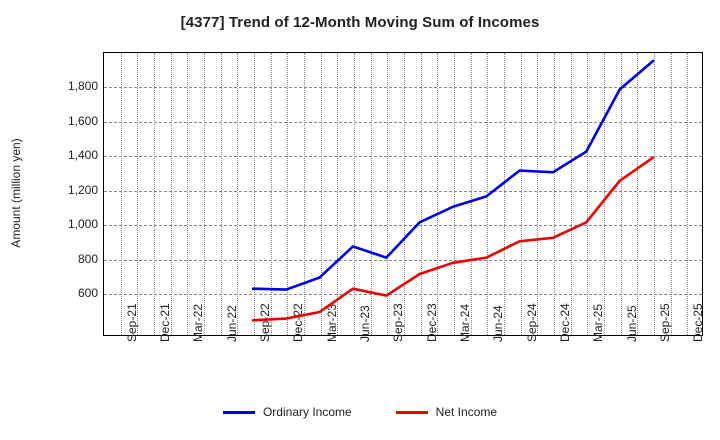 The image size is (720, 440). I want to click on y-axis-tick-label: 1,400, so click(82, 155).